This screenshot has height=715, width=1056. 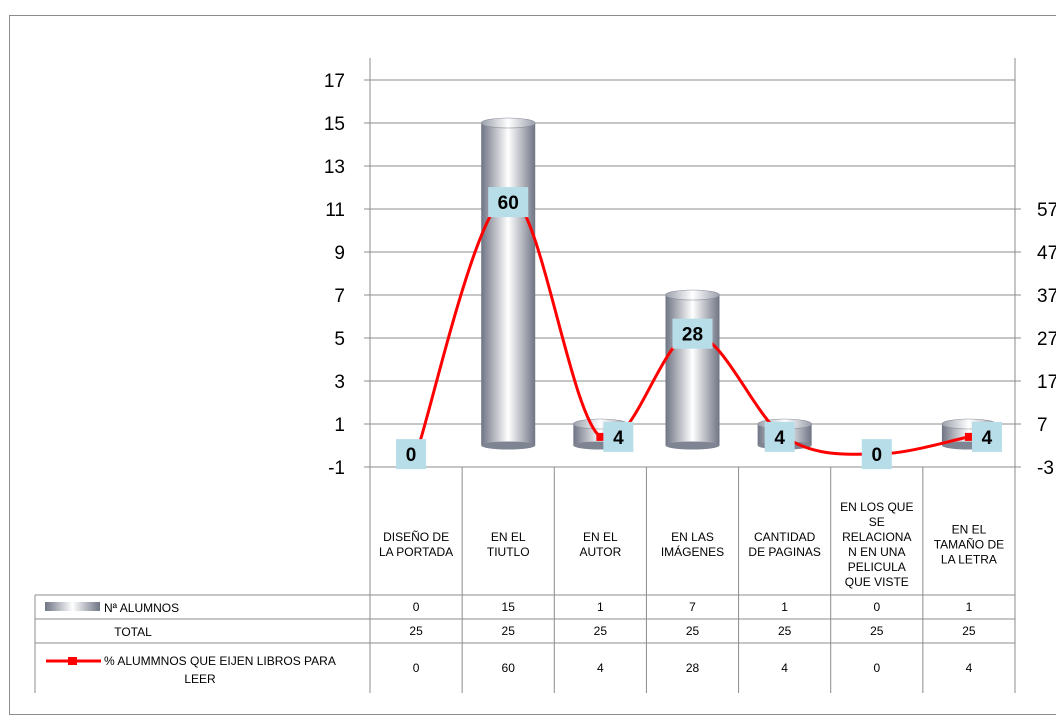 I want to click on category-label: DISEÑO DE, so click(x=416, y=537).